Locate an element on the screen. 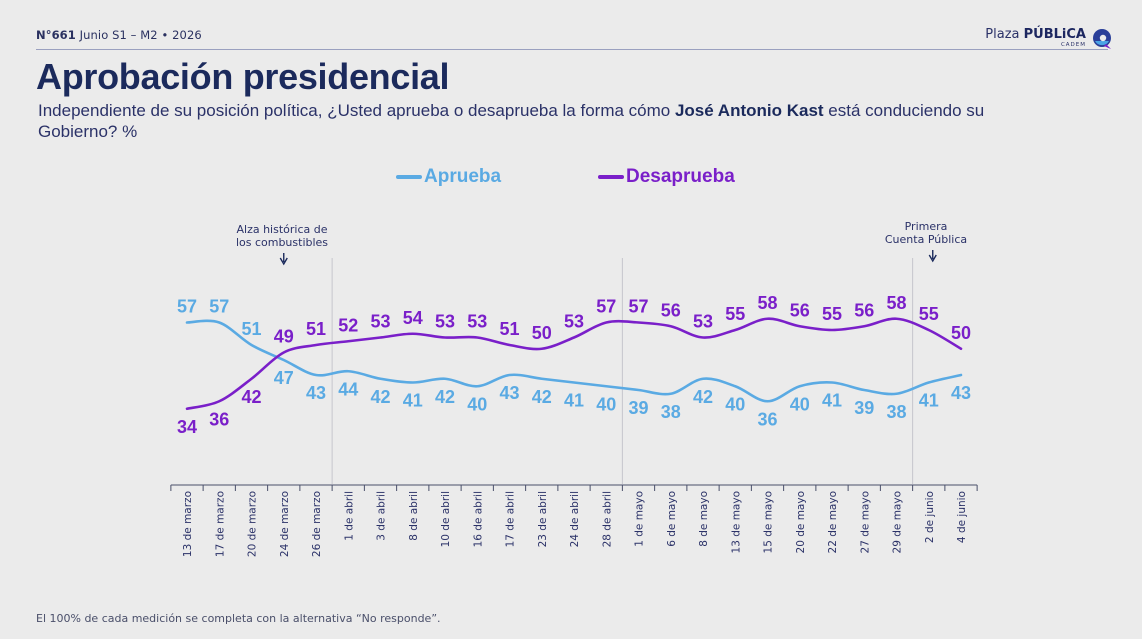  issue-label: N°661 Junio S1 – M2 • 2026 is located at coordinates (119, 35).